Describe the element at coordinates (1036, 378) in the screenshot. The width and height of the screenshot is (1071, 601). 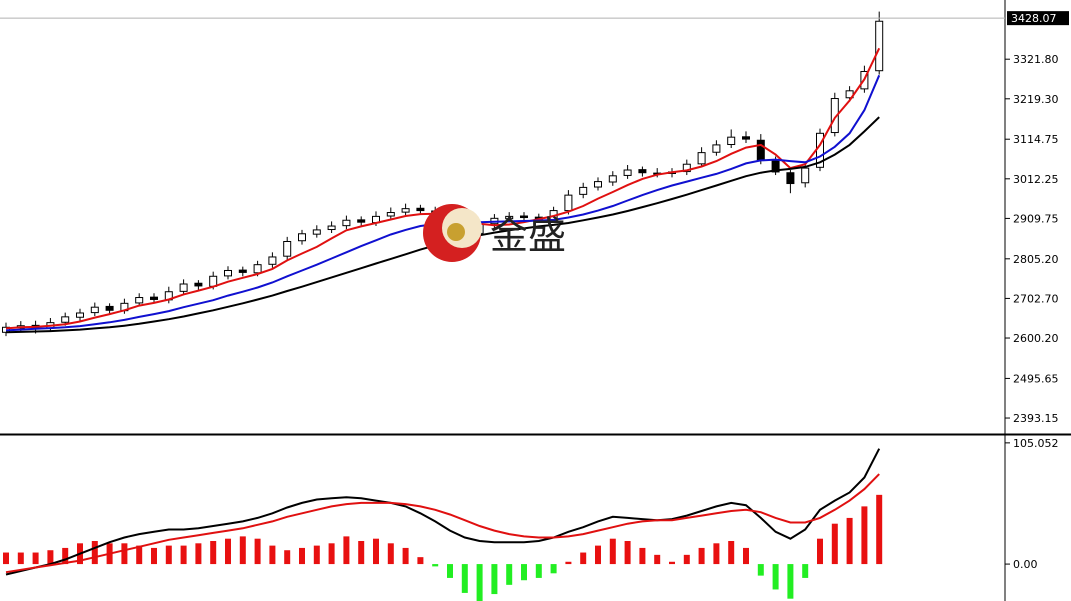
I see `y-tick-label: 2495.65` at that location.